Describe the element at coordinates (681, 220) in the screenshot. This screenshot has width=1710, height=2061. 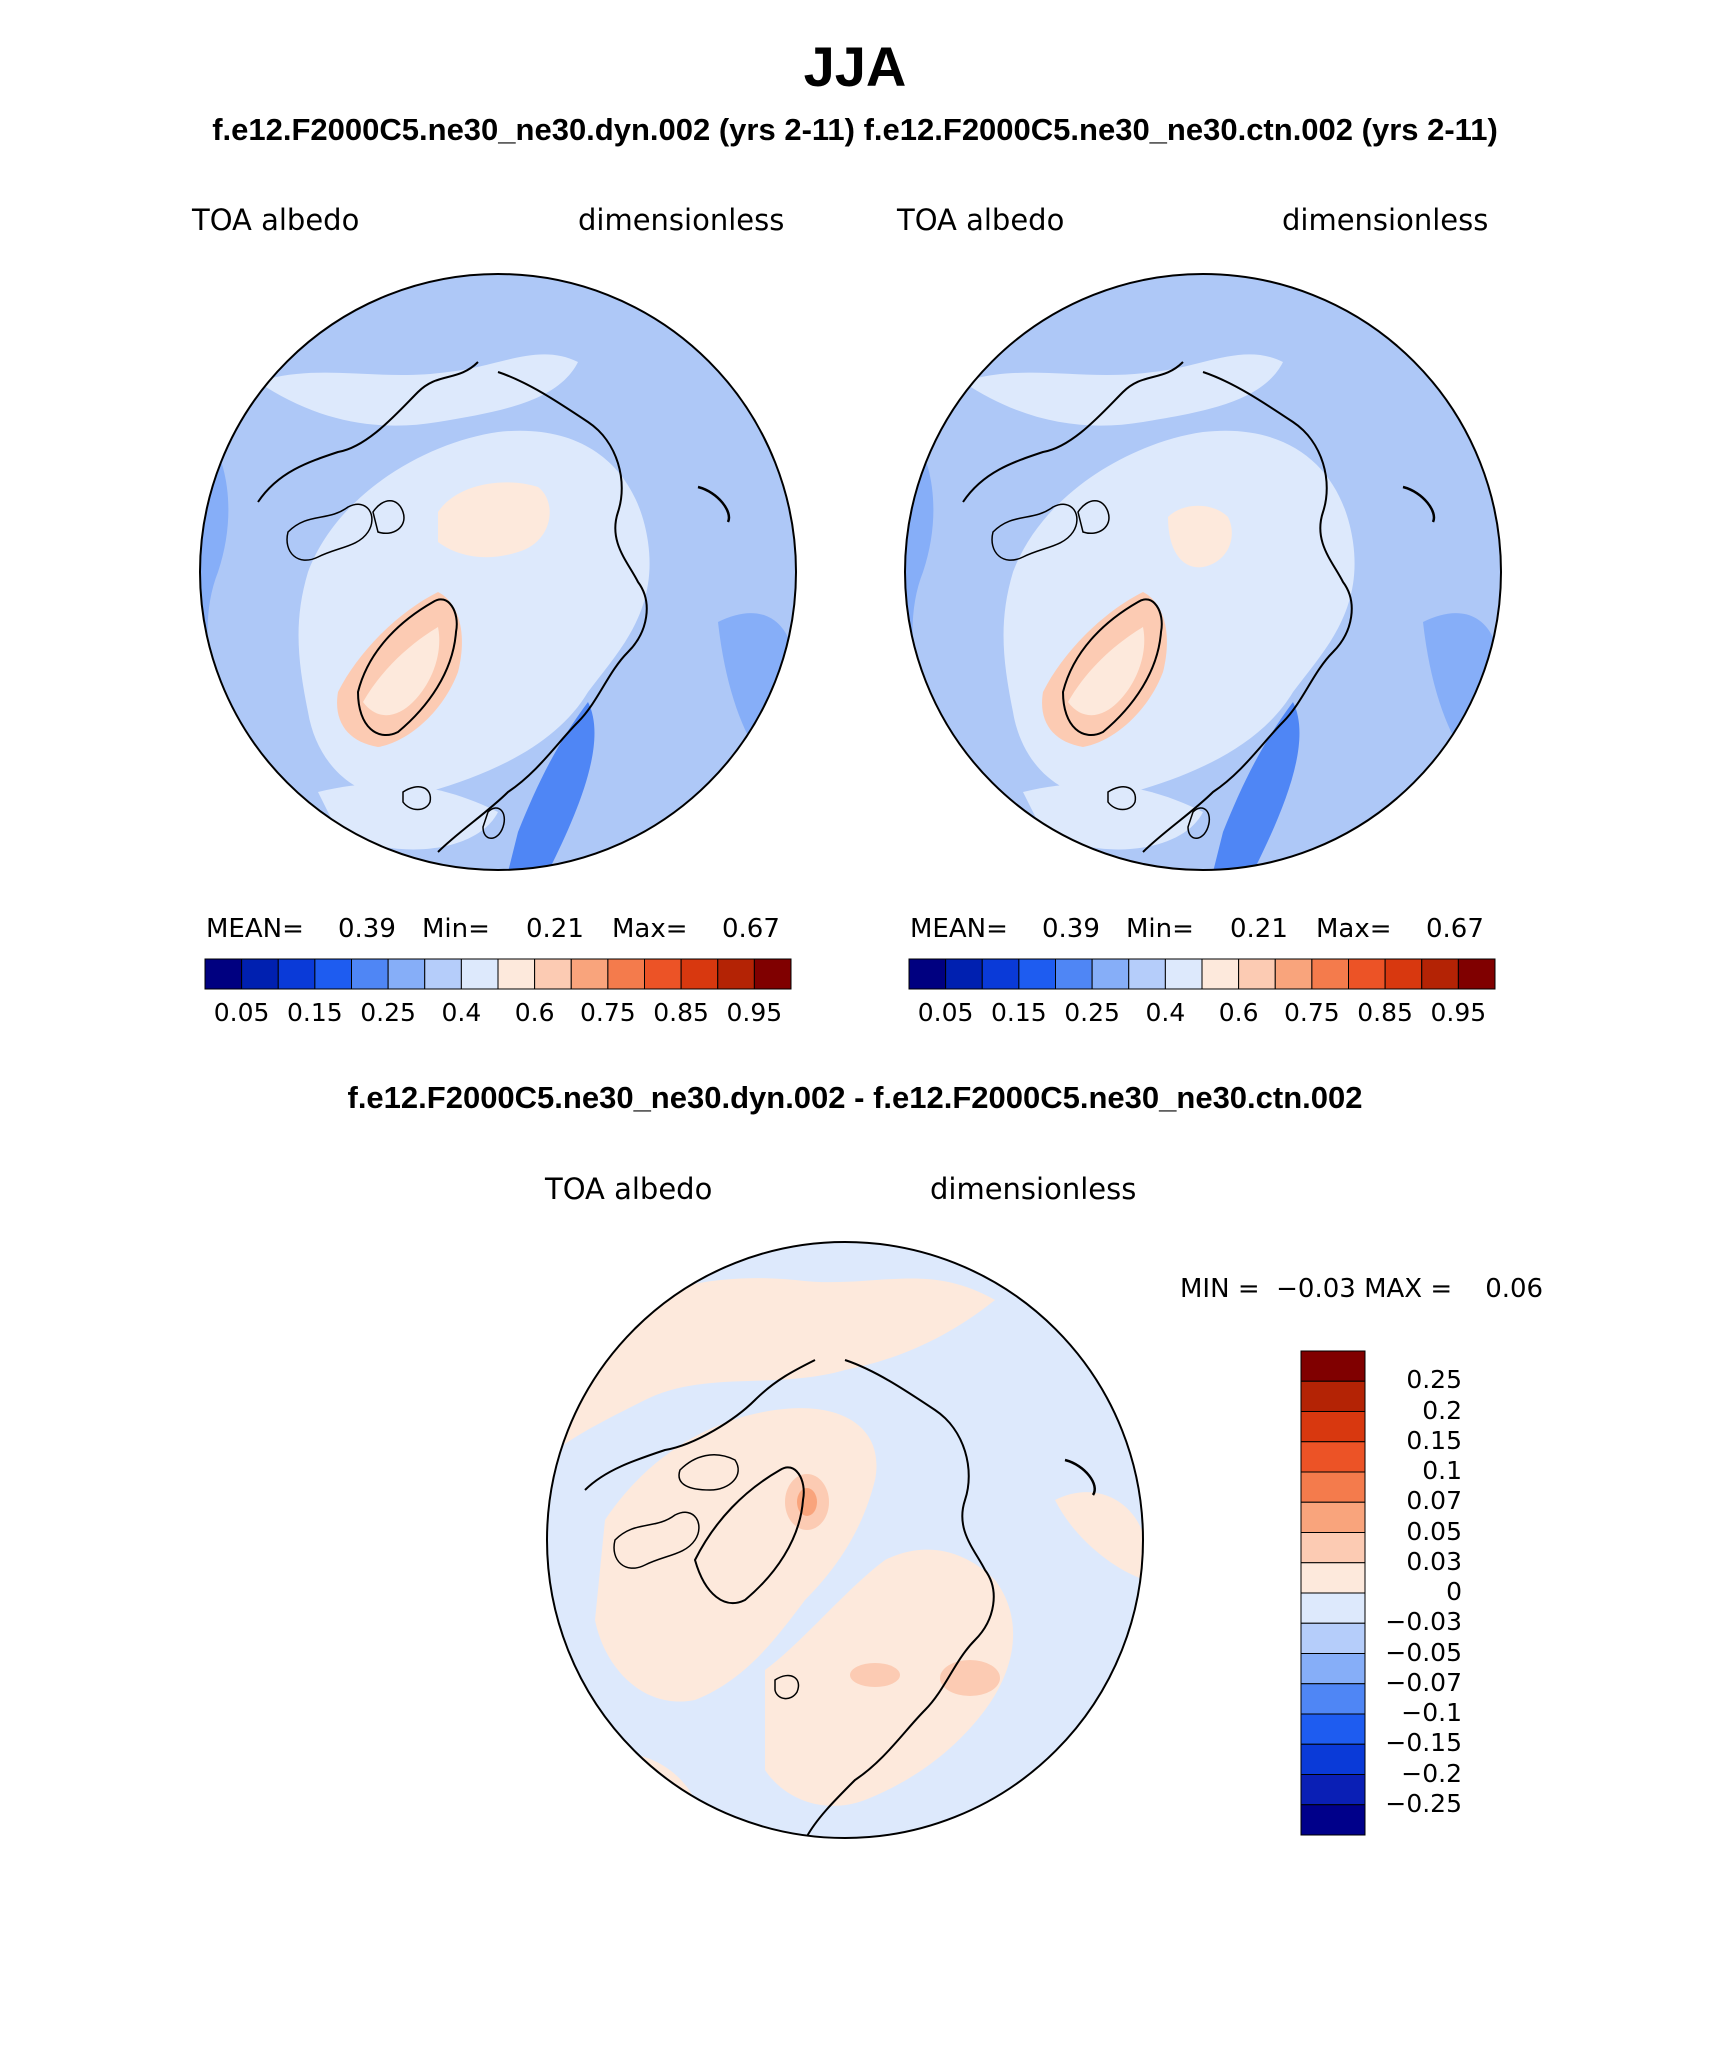
I see `panel1-units-label: dimensionless` at that location.